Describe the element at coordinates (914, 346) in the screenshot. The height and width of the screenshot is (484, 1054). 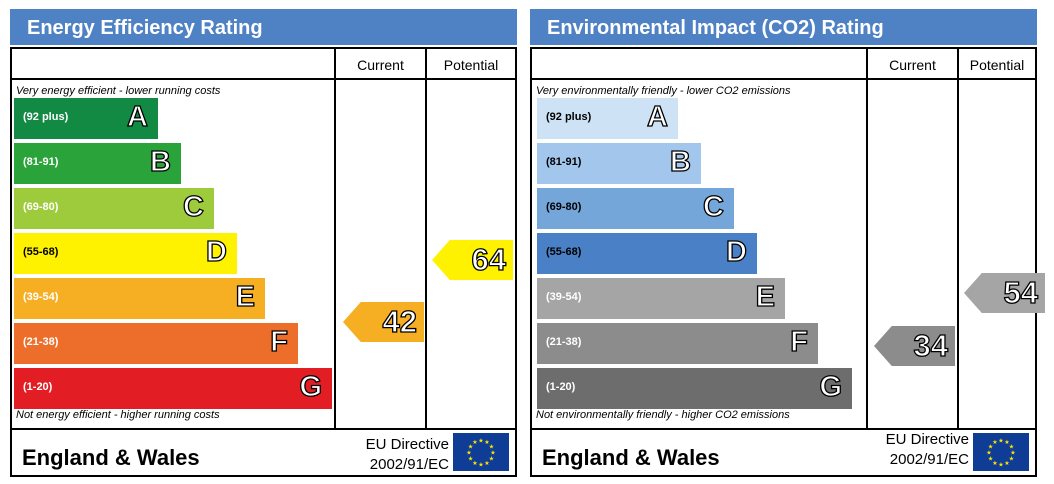
I see `current-rating-arrow: 34` at that location.